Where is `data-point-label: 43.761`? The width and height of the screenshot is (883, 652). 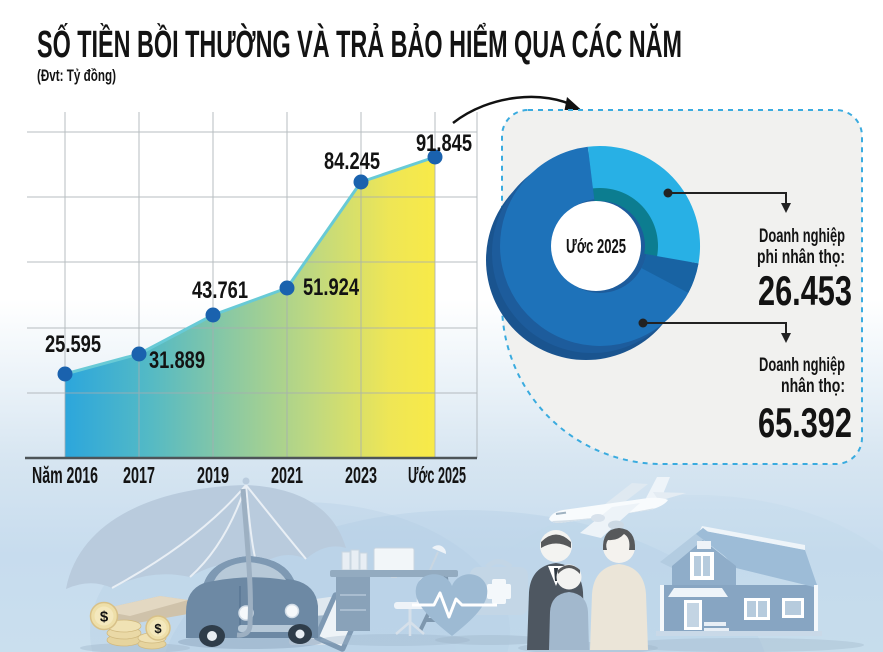 data-point-label: 43.761 is located at coordinates (220, 290).